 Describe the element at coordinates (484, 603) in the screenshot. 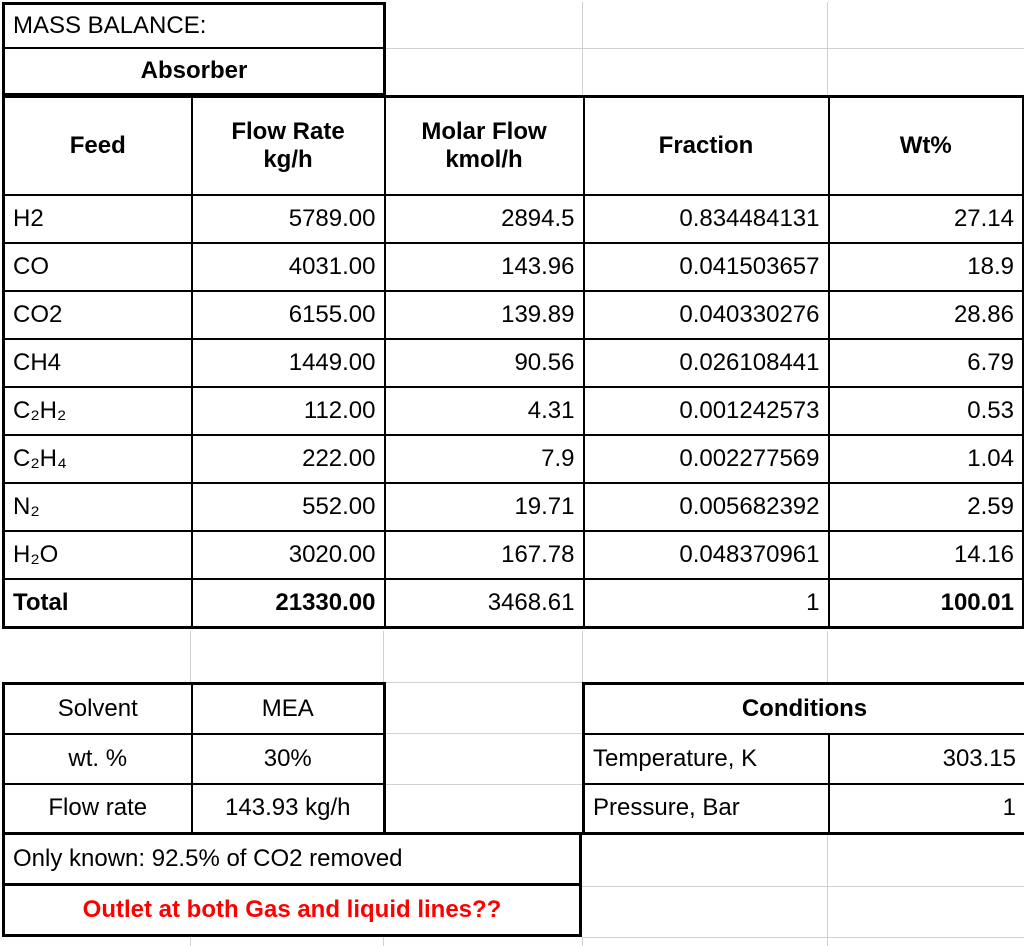

I see `total-molar-flow-cell: 3468.61` at that location.